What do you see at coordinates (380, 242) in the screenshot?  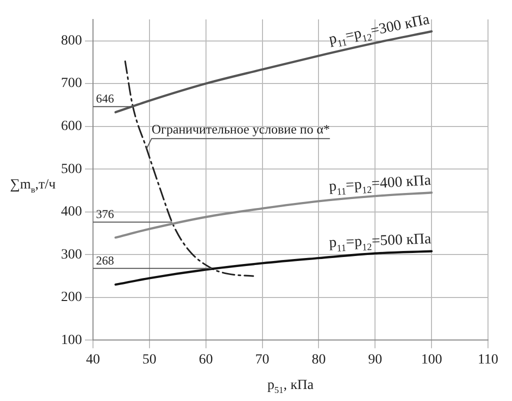 I see `series-label: p11=p12=500 кПа` at bounding box center [380, 242].